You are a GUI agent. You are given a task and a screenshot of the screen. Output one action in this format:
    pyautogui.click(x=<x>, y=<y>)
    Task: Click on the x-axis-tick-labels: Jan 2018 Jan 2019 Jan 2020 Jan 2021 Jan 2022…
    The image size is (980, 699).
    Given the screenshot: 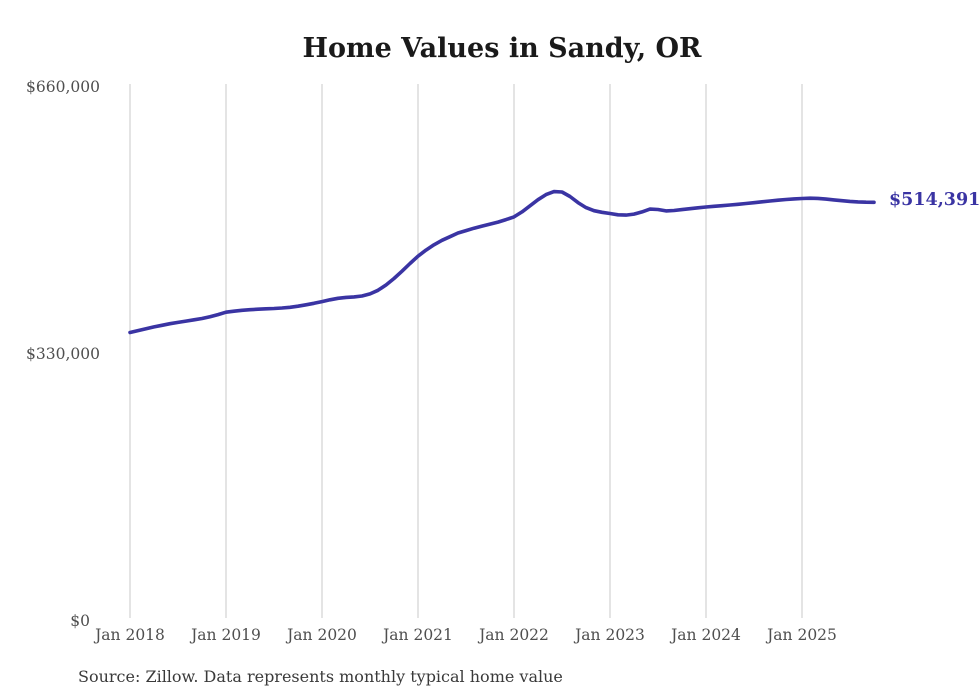 What is the action you would take?
    pyautogui.click(x=465, y=635)
    